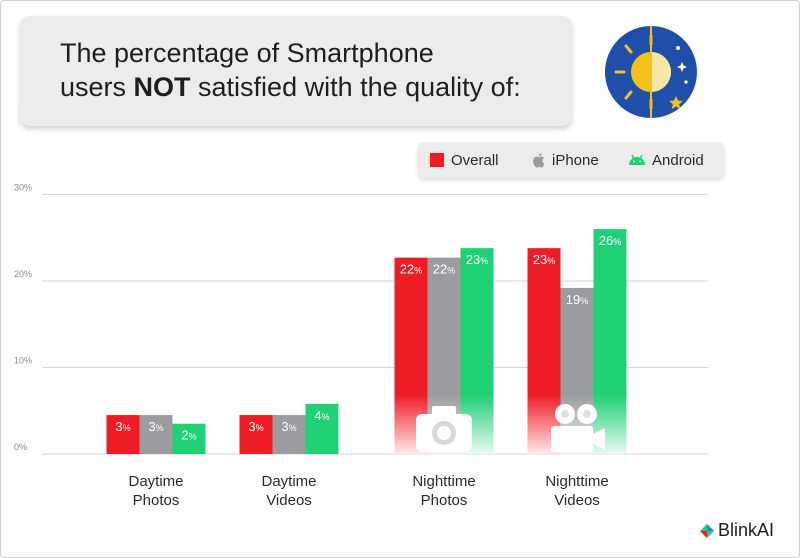  What do you see at coordinates (707, 530) in the screenshot?
I see `blinkai-logo-icon` at bounding box center [707, 530].